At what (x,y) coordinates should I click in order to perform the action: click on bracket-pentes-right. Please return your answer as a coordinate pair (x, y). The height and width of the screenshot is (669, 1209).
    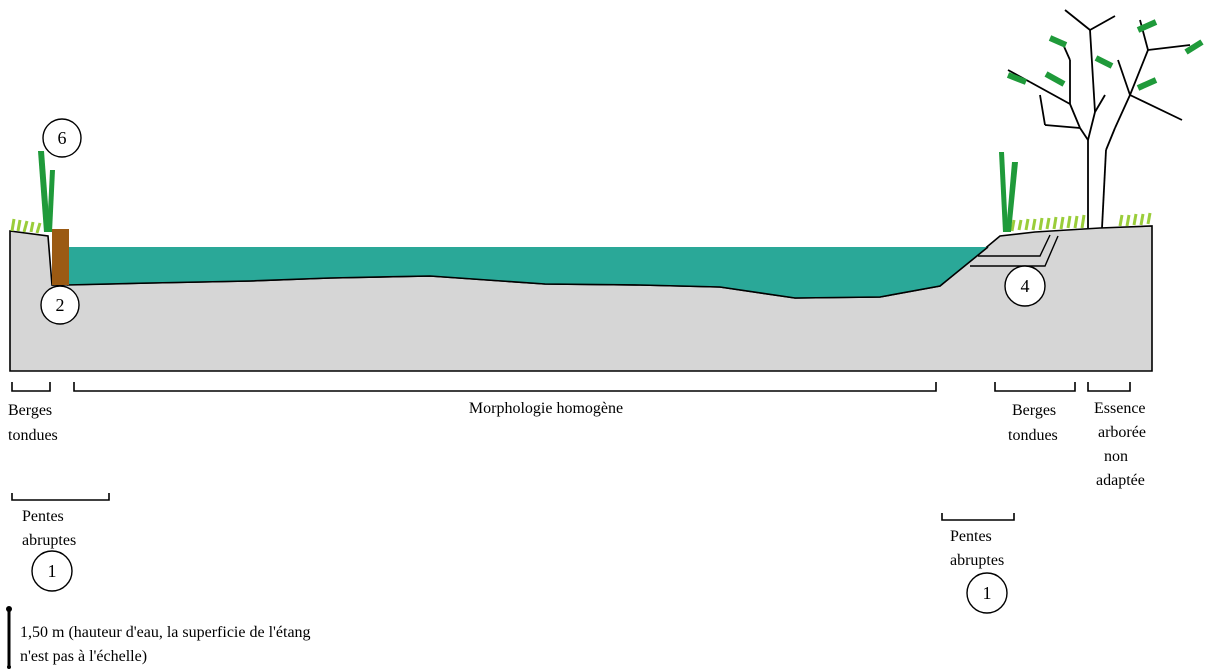
    Looking at the image, I should click on (978, 517).